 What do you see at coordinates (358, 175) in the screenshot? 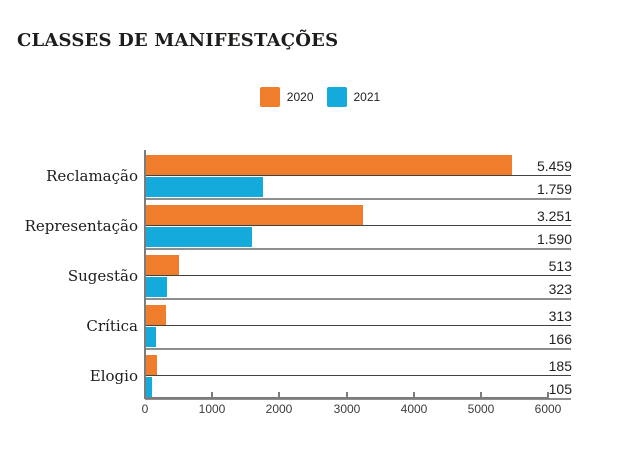
I see `value-underline-reclamacao-2020` at bounding box center [358, 175].